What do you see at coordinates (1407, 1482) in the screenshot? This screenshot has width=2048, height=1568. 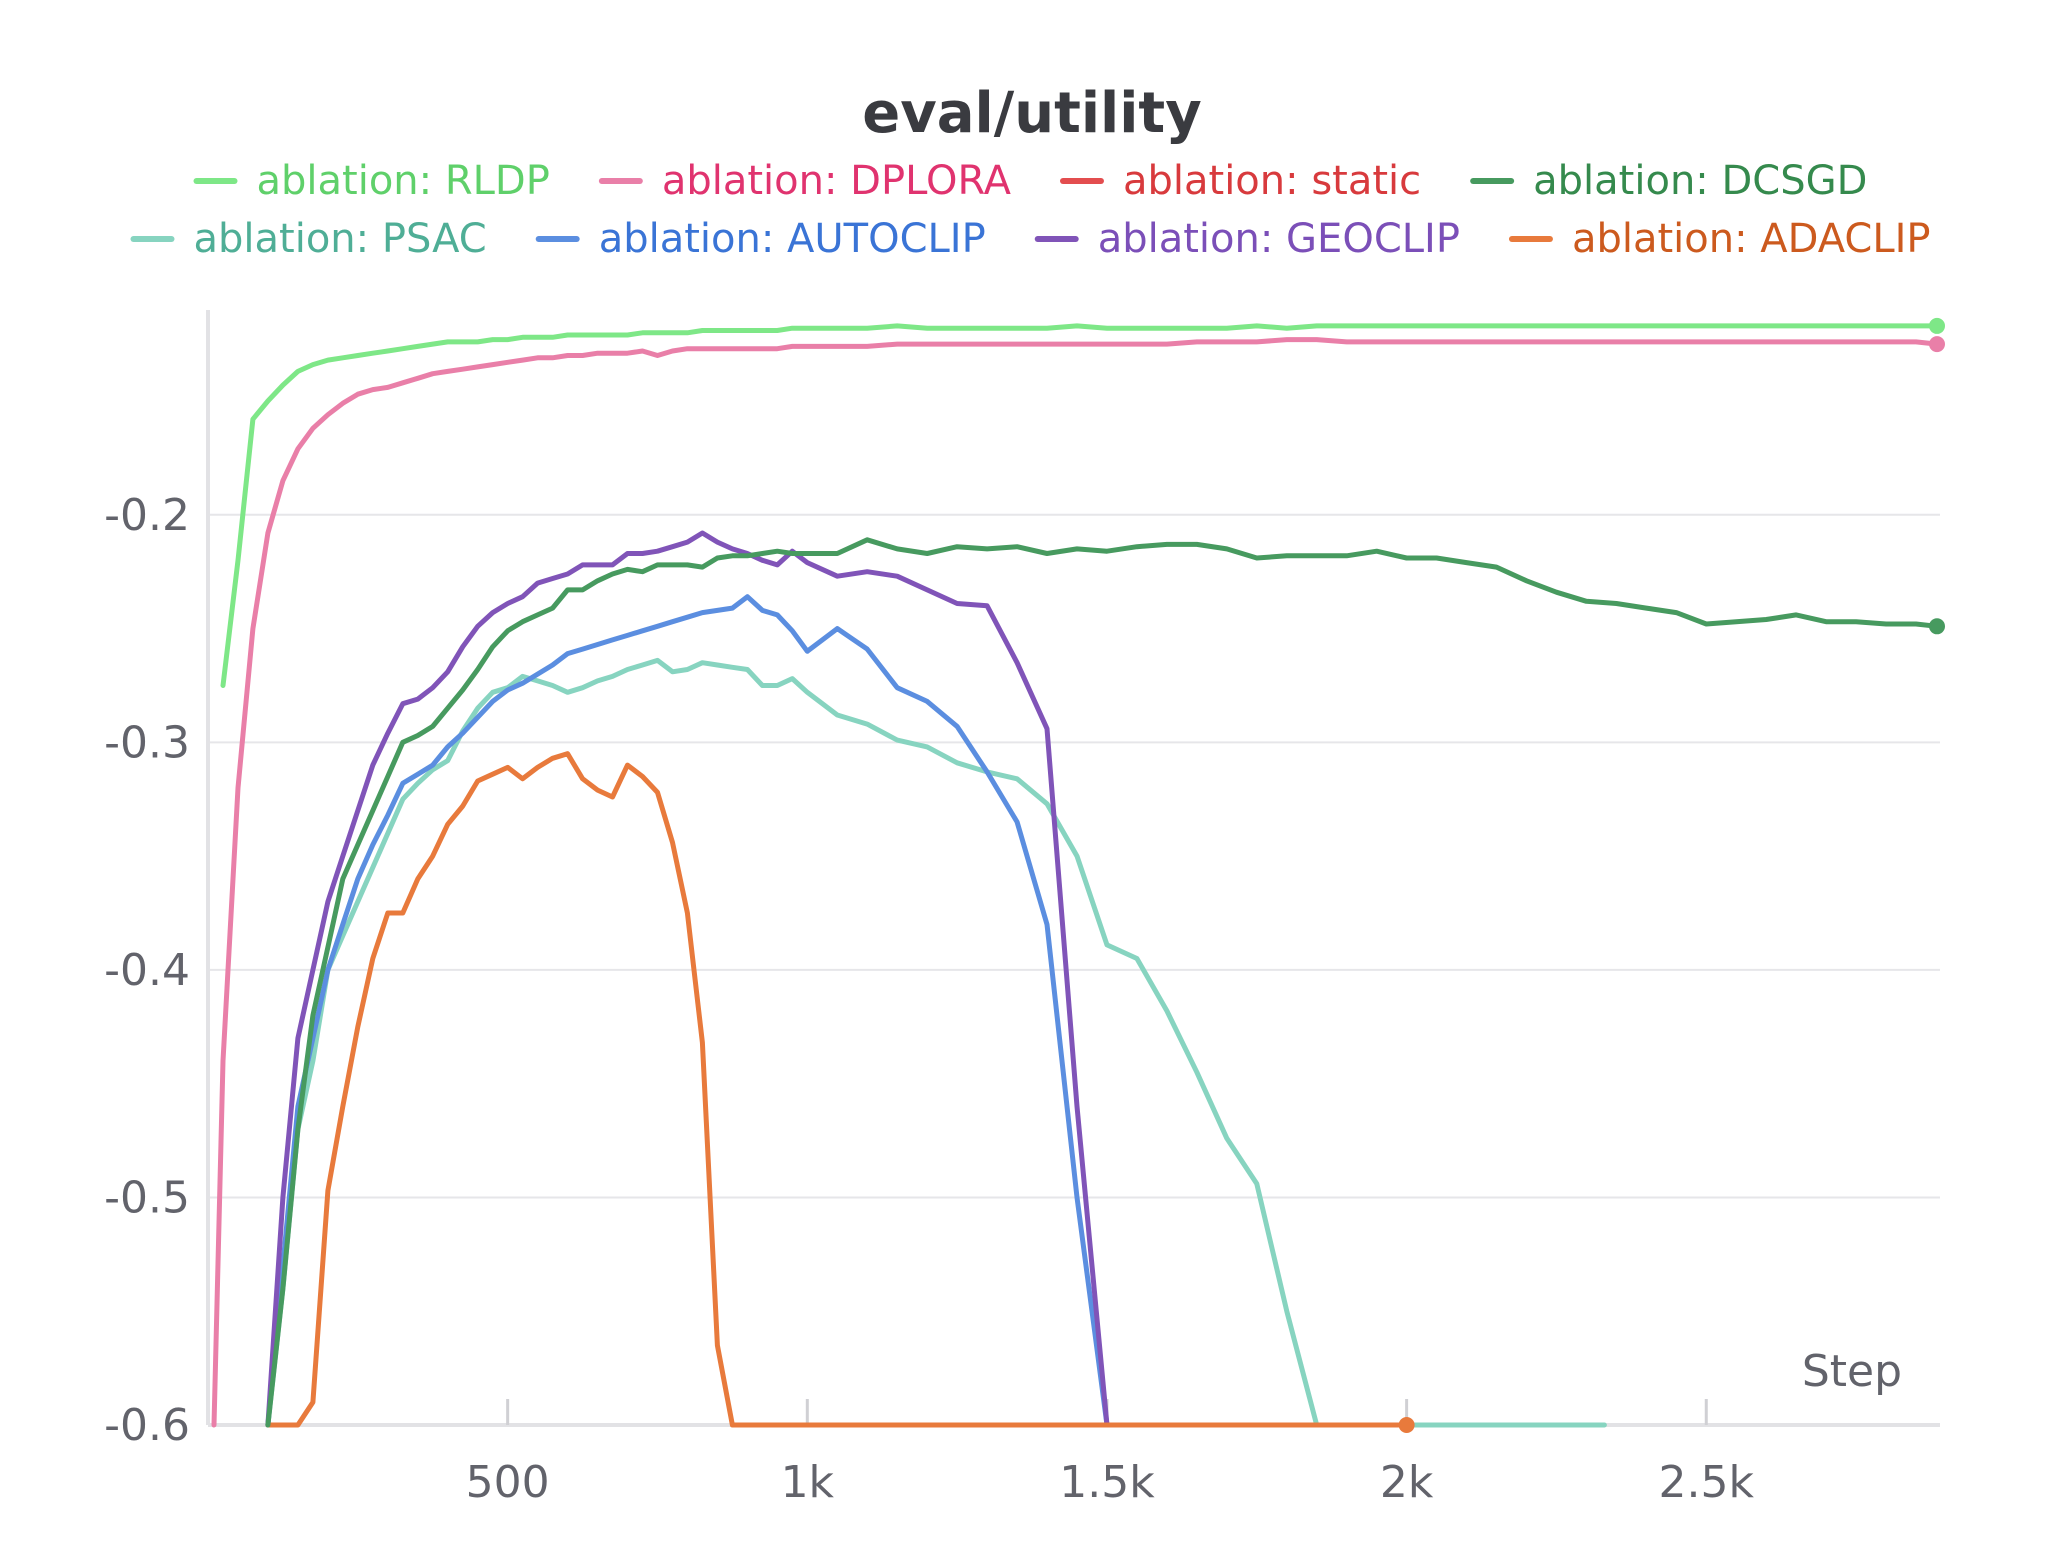 I see `x-tick-label: 2k` at bounding box center [1407, 1482].